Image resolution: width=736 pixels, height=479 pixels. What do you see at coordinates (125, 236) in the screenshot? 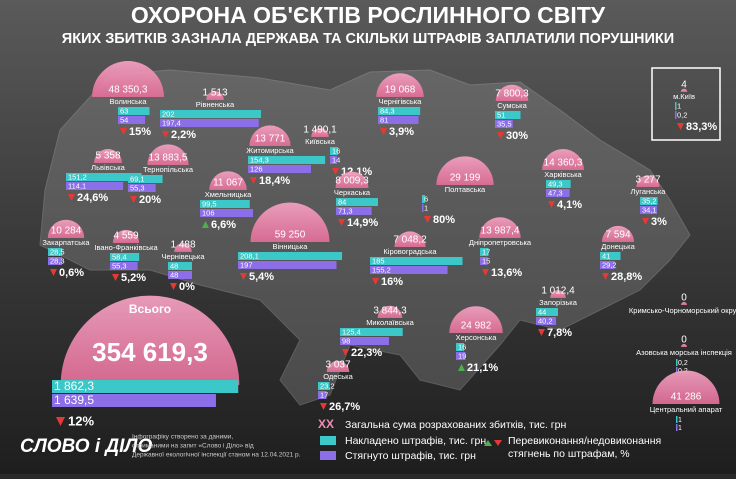
I see `damage-label: 4 559` at bounding box center [125, 236].